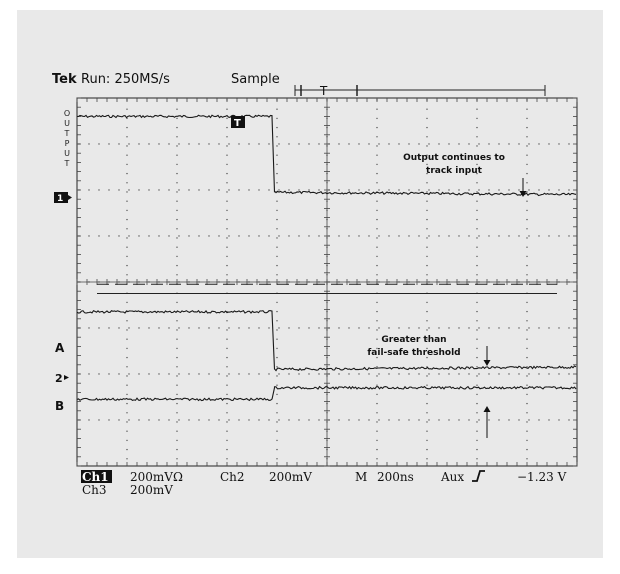 This screenshot has width=620, height=574. Describe the element at coordinates (523, 187) in the screenshot. I see `output-arrow` at that location.